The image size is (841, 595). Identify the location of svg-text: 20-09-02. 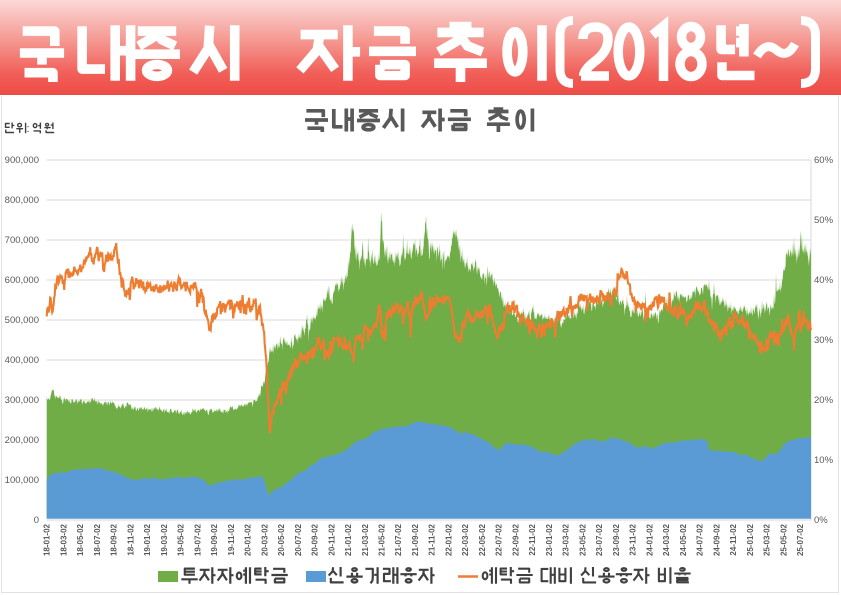
(315, 539).